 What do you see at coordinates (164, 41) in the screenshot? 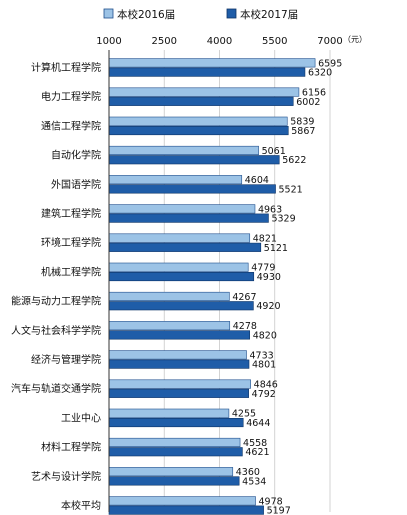
I see `x-tick-label: 2500` at bounding box center [164, 41].